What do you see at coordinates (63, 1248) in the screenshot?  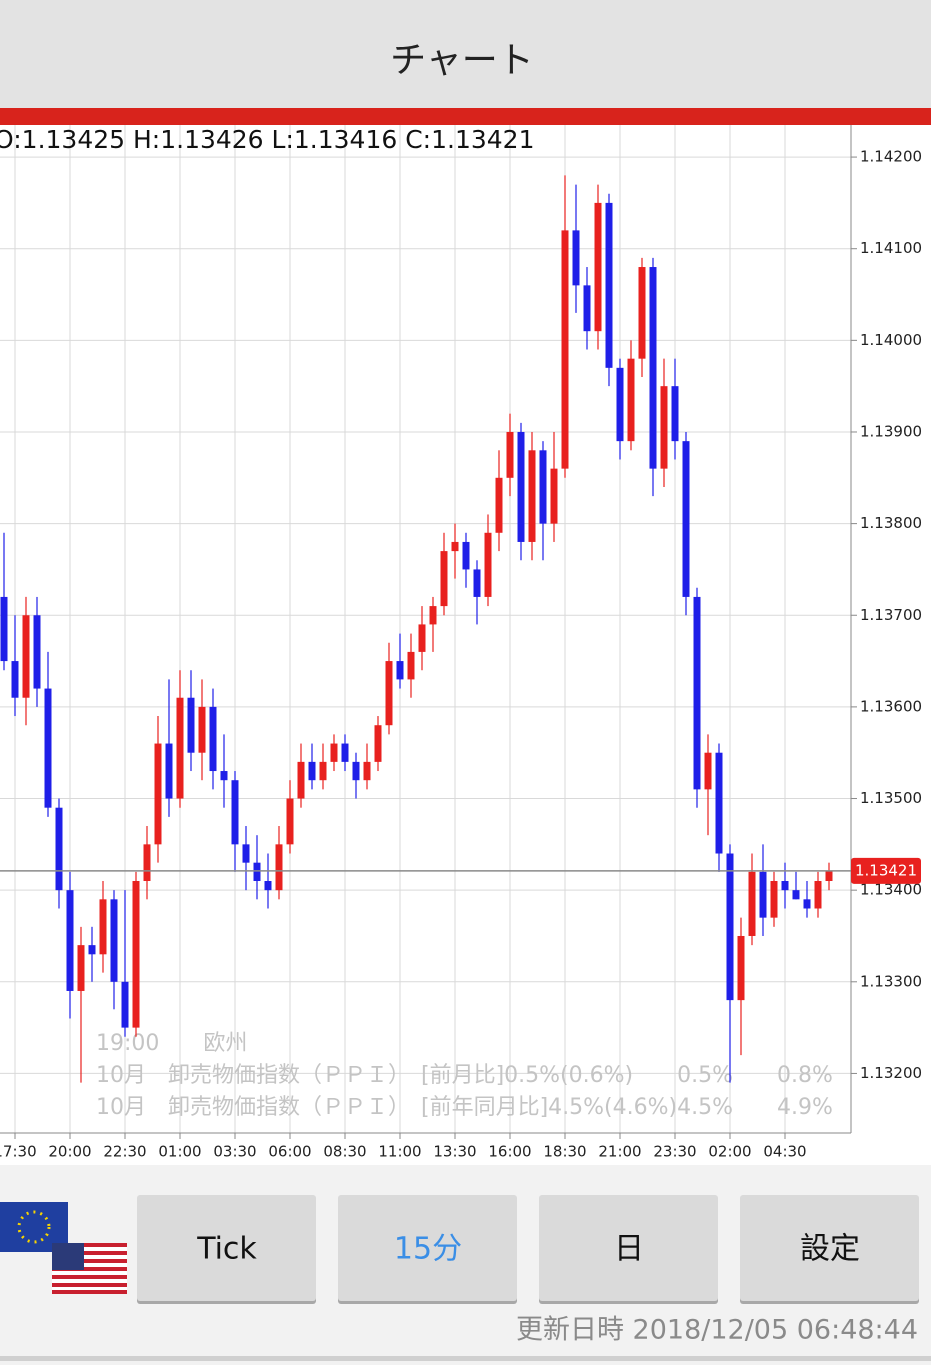 I see `flags` at bounding box center [63, 1248].